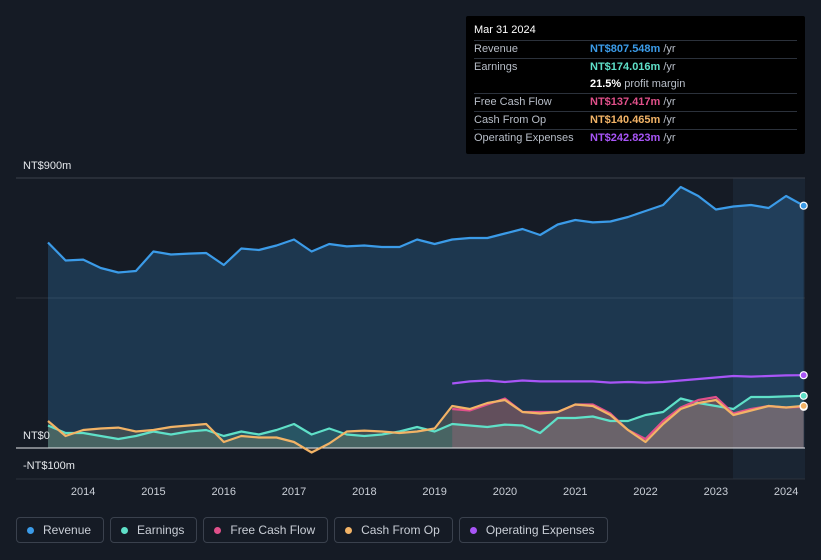 The image size is (821, 560). What do you see at coordinates (505, 492) in the screenshot?
I see `x-tick-label: 2020` at bounding box center [505, 492].